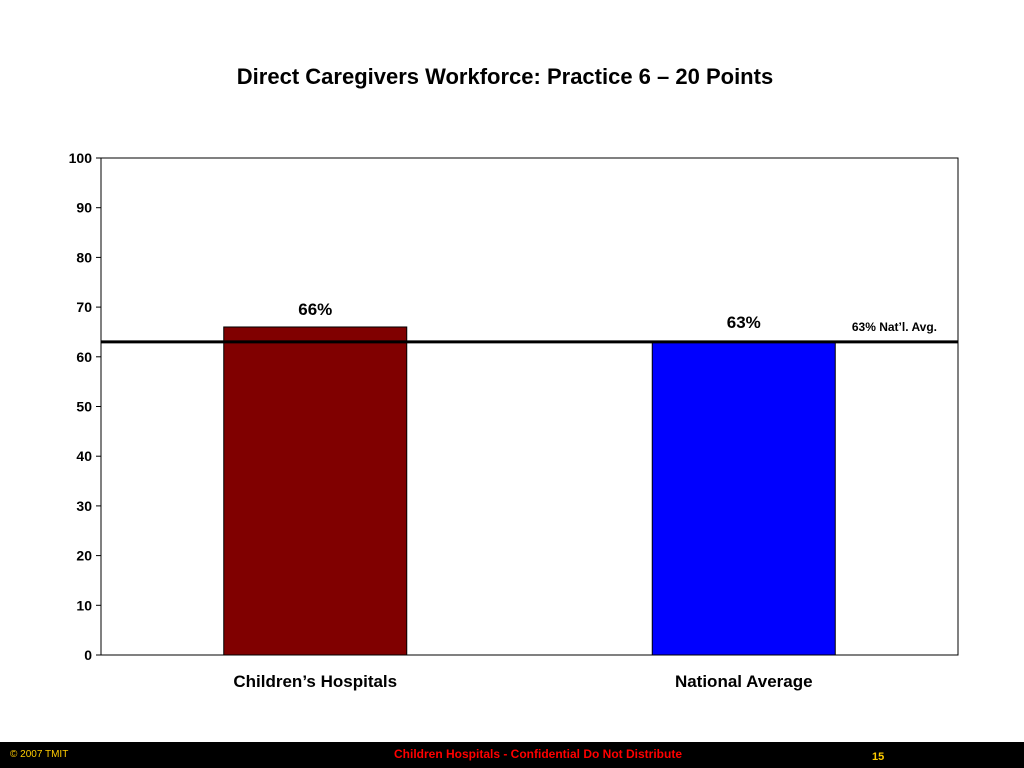  Describe the element at coordinates (315, 681) in the screenshot. I see `x-category-label: Children’s Hospitals` at that location.